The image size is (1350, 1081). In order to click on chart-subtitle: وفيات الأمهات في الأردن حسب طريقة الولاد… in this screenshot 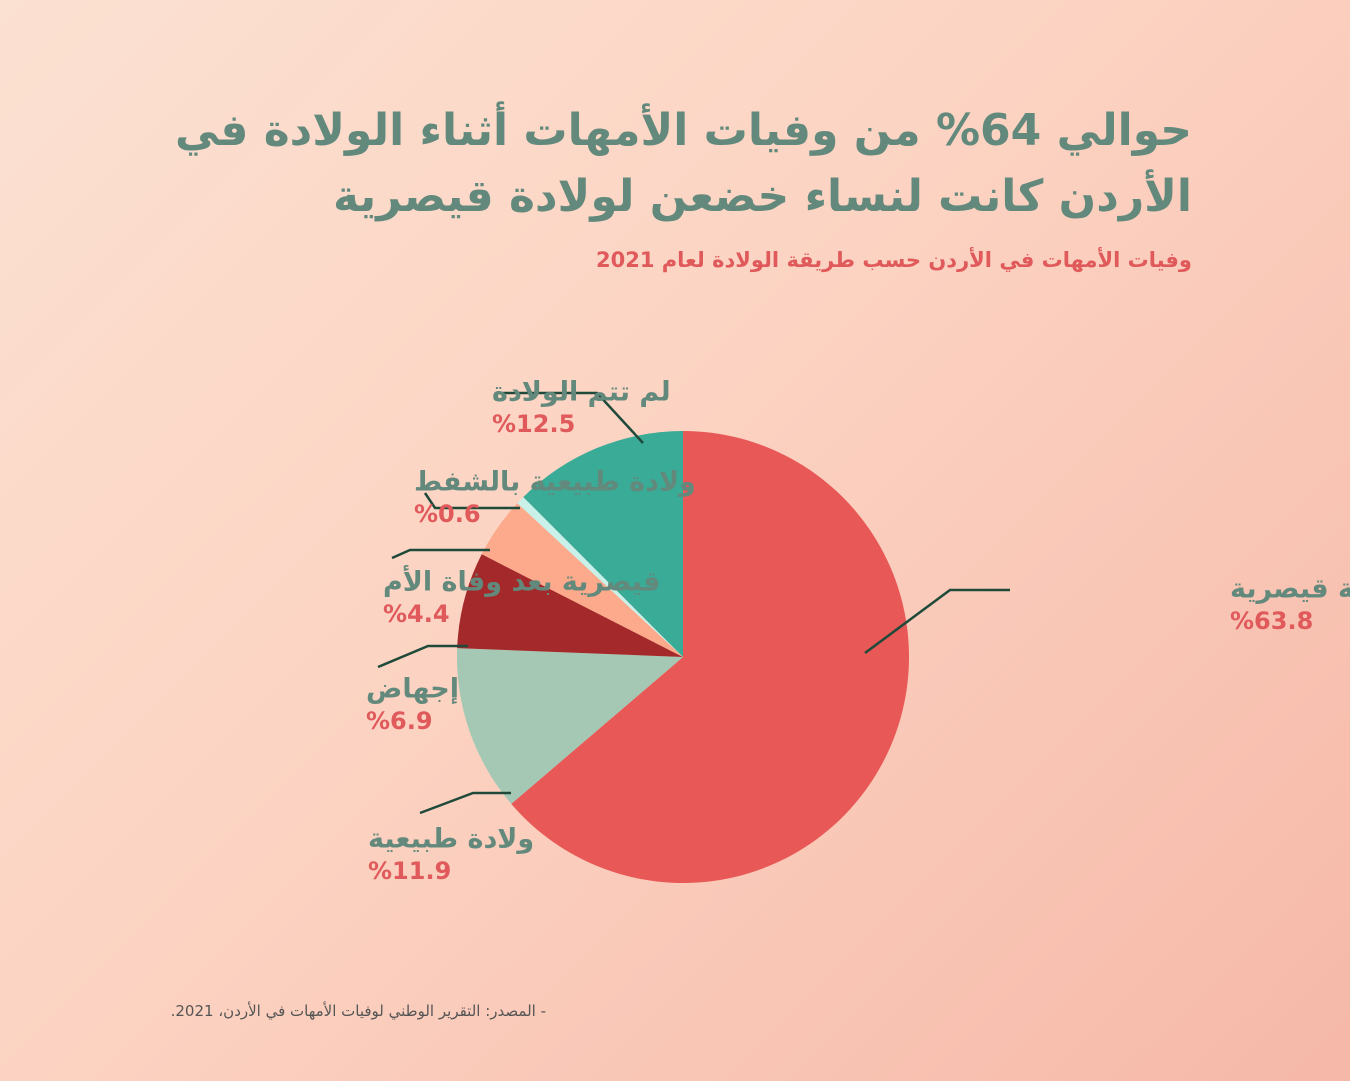, I will do `click(893, 260)`.